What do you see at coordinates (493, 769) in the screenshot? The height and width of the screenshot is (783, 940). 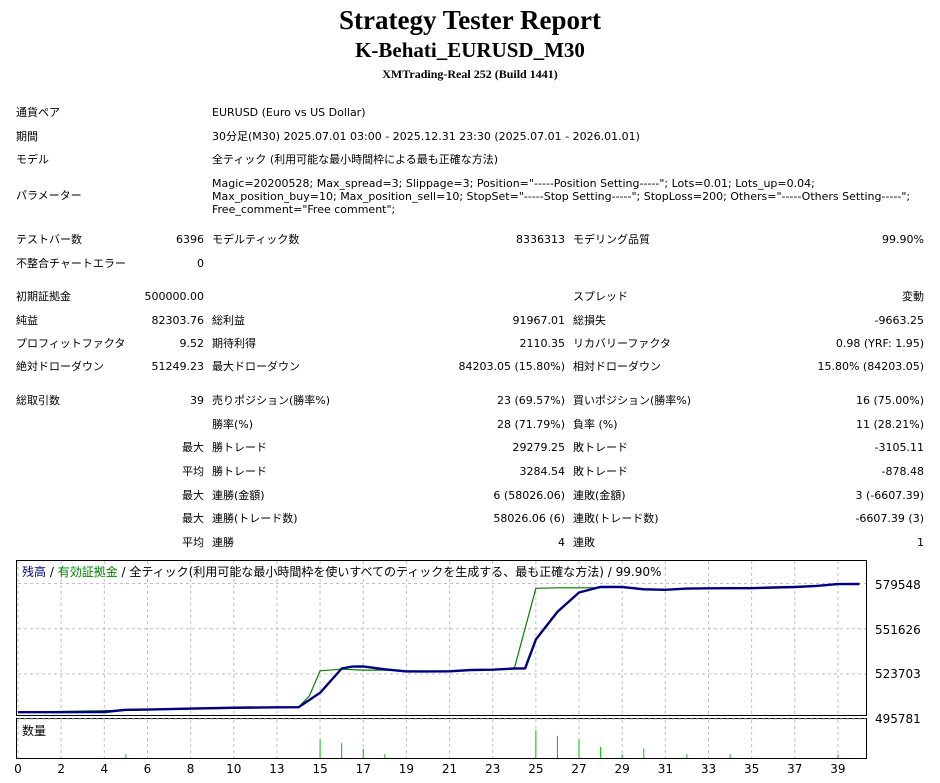 I see `x-tick-label: 23` at bounding box center [493, 769].